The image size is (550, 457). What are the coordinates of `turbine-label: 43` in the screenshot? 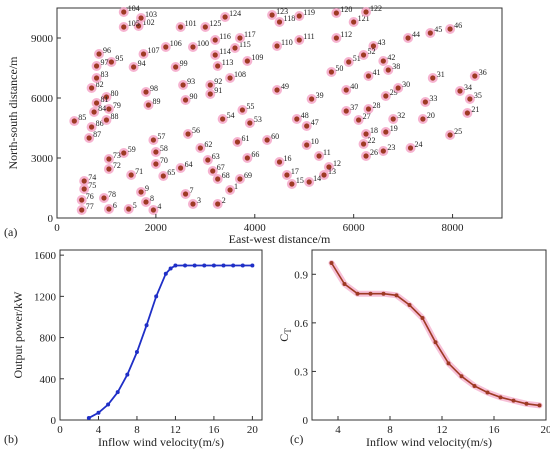 It's located at (381, 42).